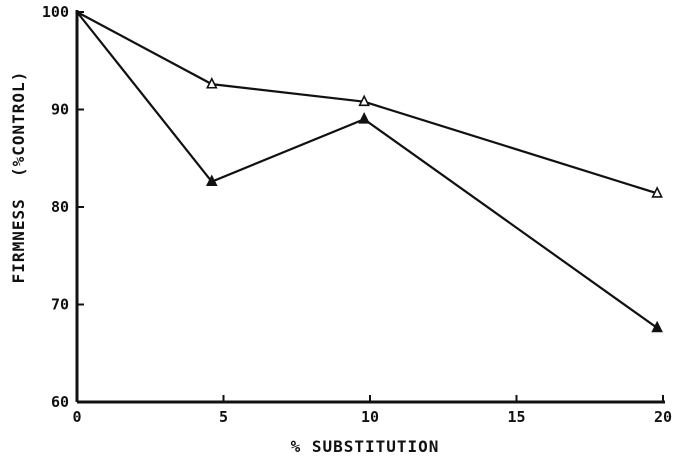  I want to click on y-tick-label: 90, so click(60, 110).